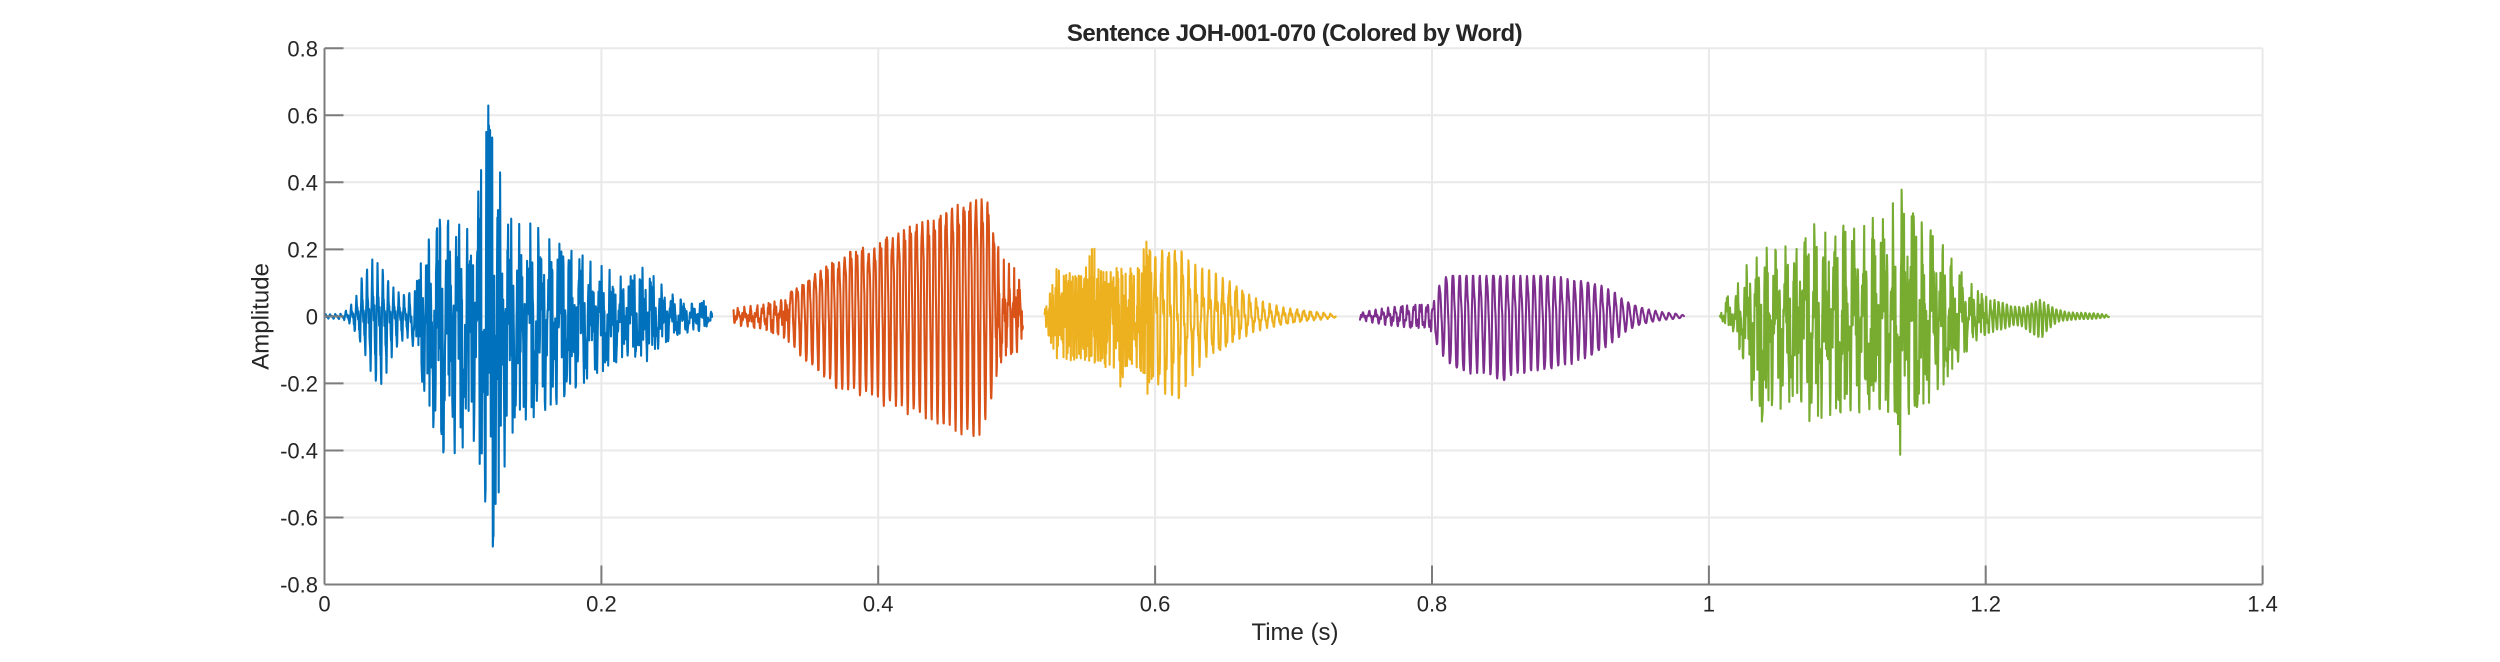 The image size is (2500, 662). Describe the element at coordinates (1709, 603) in the screenshot. I see `svg-text: 1` at that location.